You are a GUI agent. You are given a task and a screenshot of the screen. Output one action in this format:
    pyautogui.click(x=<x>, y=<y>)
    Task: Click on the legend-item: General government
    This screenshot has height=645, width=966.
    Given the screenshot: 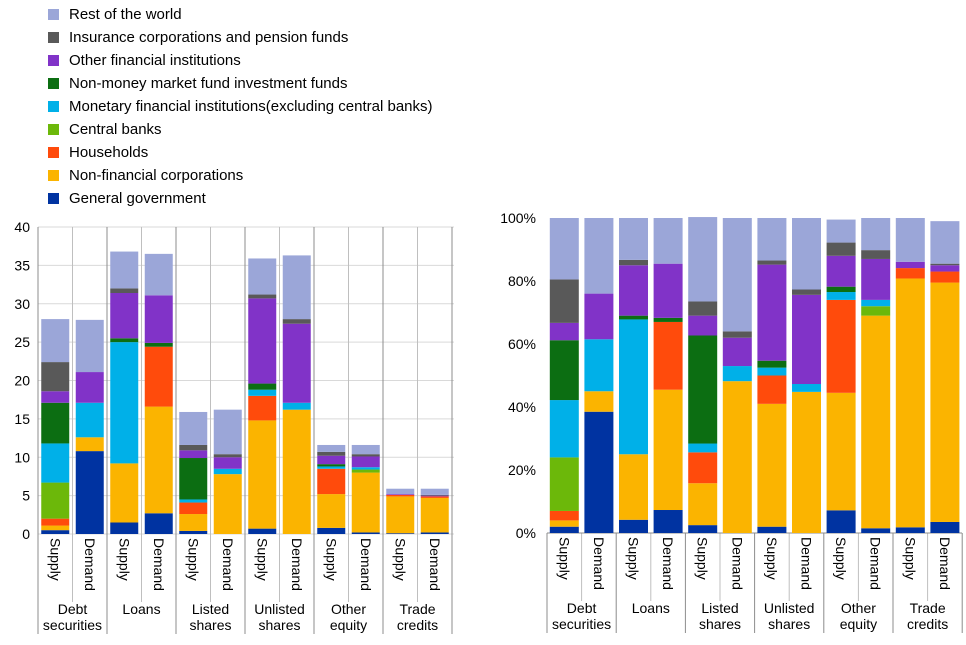 What is the action you would take?
    pyautogui.click(x=240, y=198)
    